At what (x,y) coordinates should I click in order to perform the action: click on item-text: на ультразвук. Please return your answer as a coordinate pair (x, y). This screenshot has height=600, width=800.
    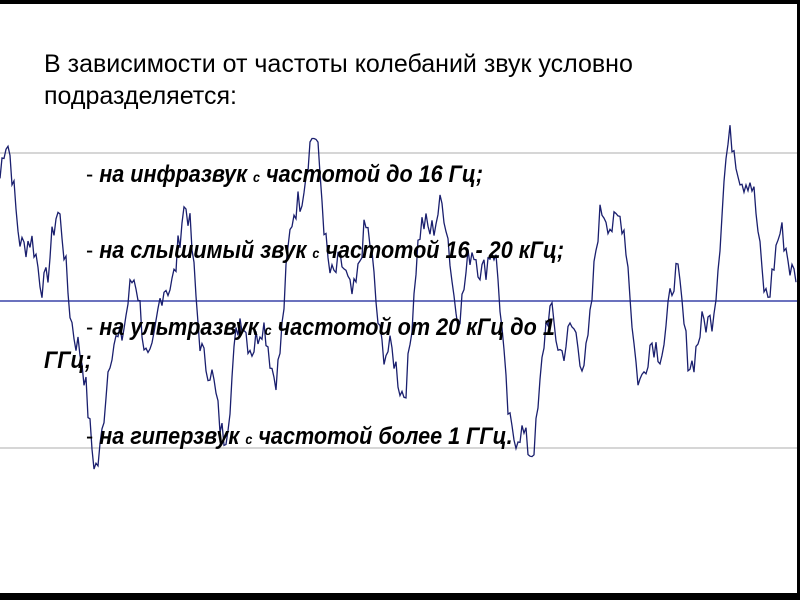
    Looking at the image, I should click on (182, 327).